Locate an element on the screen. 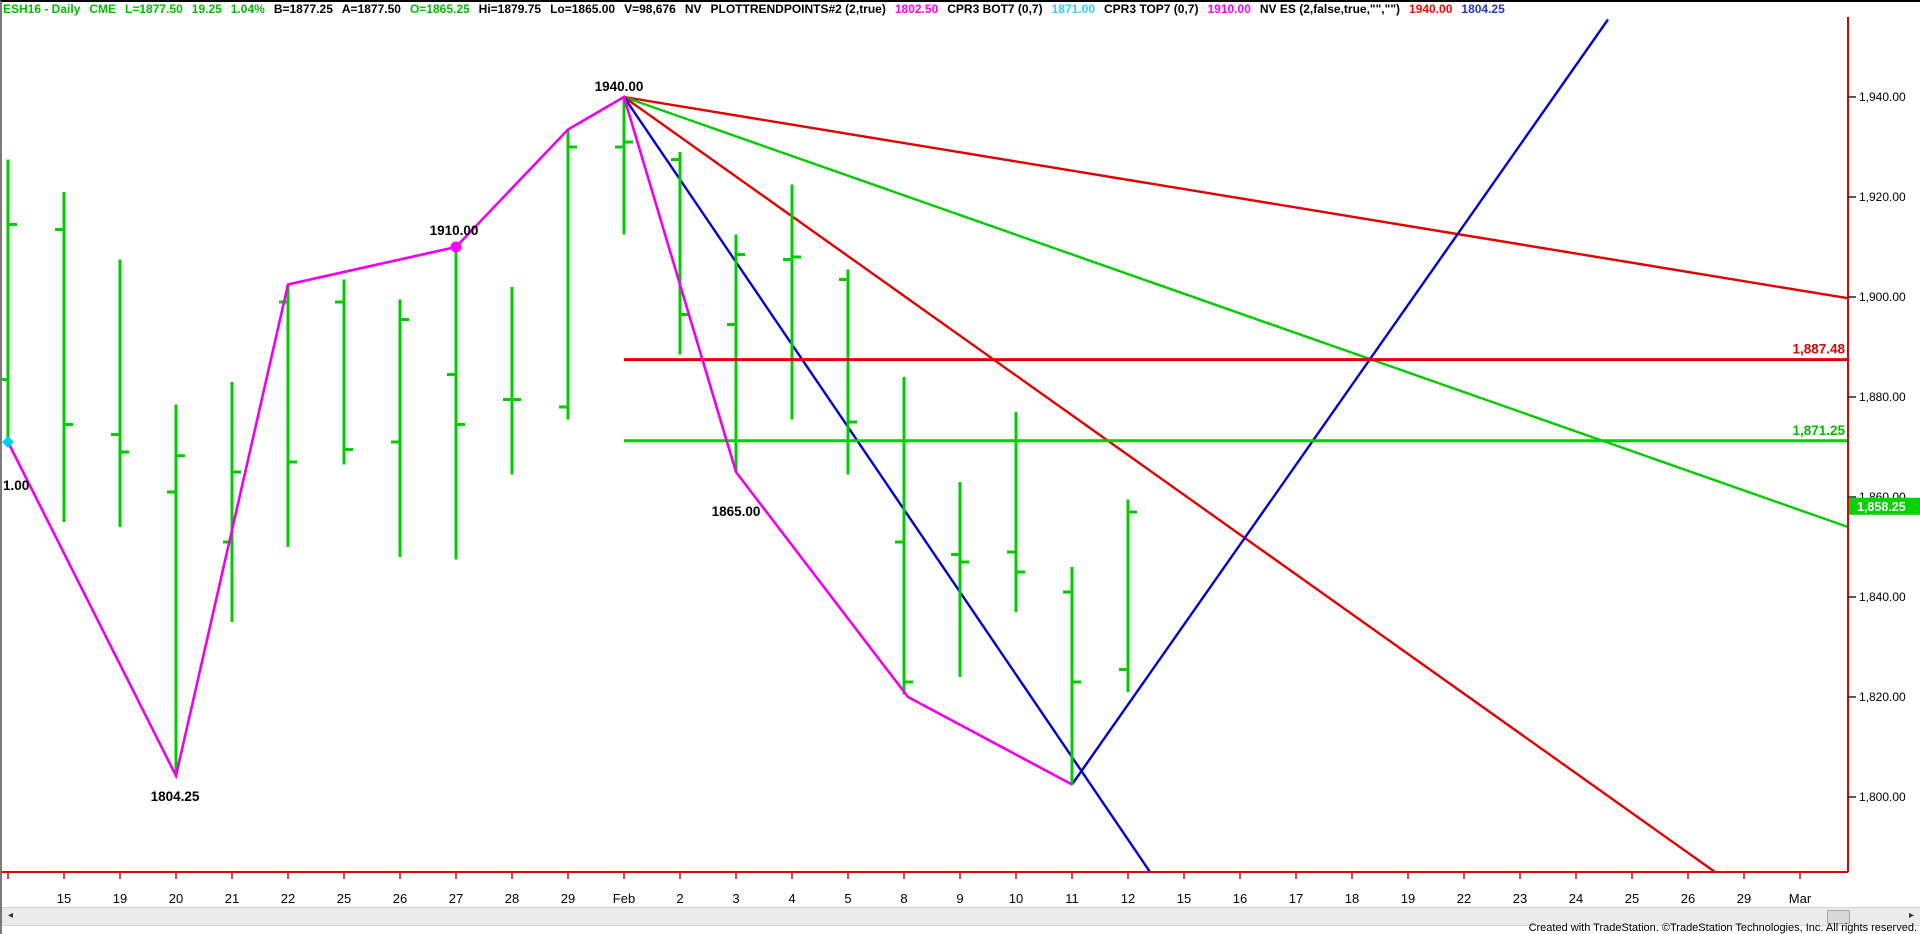 Image resolution: width=1920 pixels, height=934 pixels. quote-segment: CME is located at coordinates (103, 9).